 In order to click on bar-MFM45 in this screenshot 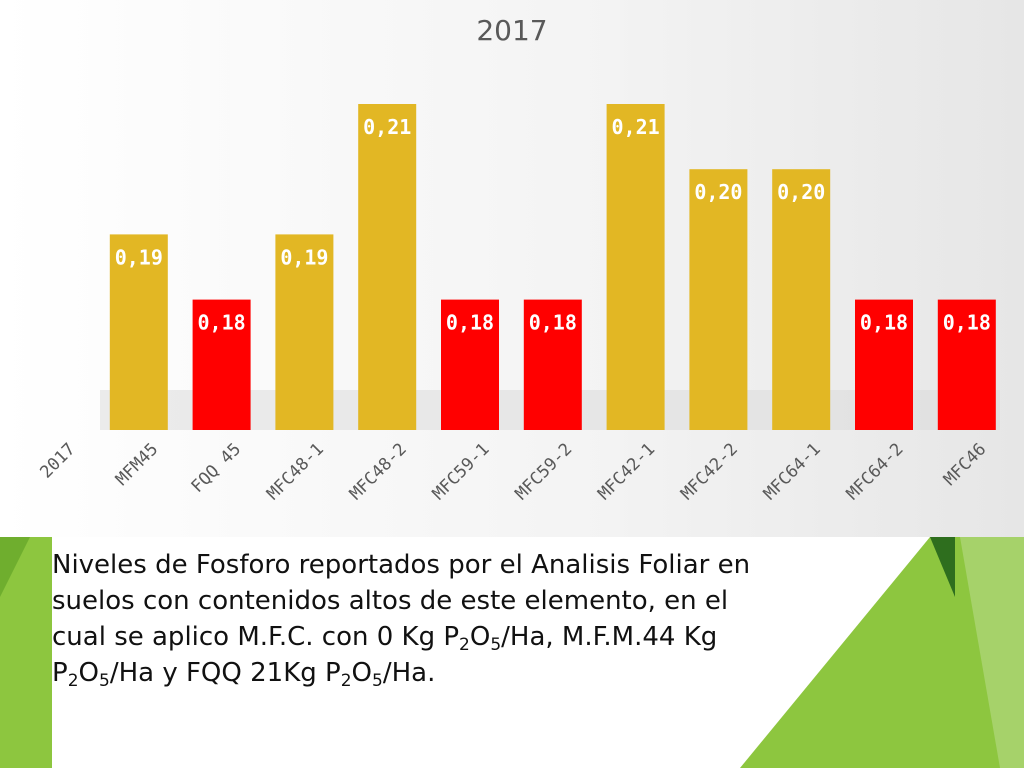, I will do `click(138, 332)`.